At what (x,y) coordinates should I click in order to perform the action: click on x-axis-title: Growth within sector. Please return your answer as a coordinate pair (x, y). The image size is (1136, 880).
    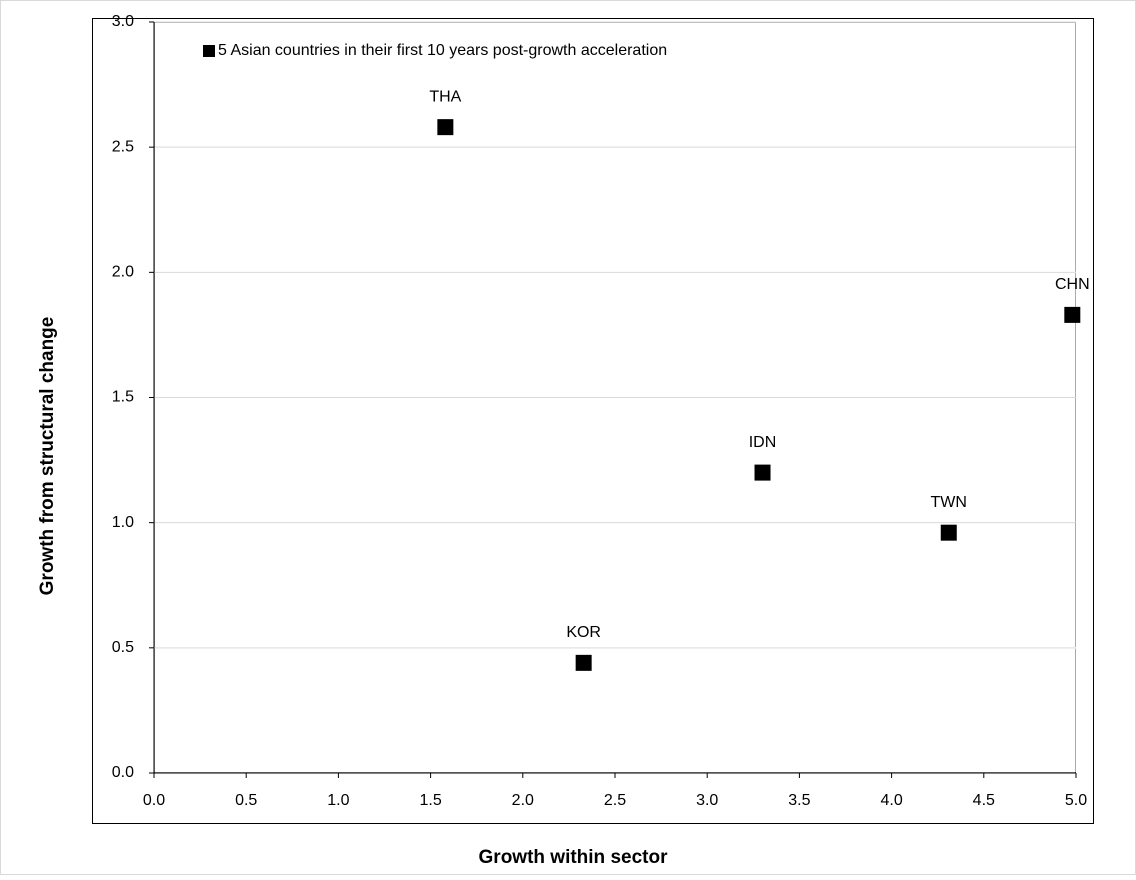
    Looking at the image, I should click on (574, 857).